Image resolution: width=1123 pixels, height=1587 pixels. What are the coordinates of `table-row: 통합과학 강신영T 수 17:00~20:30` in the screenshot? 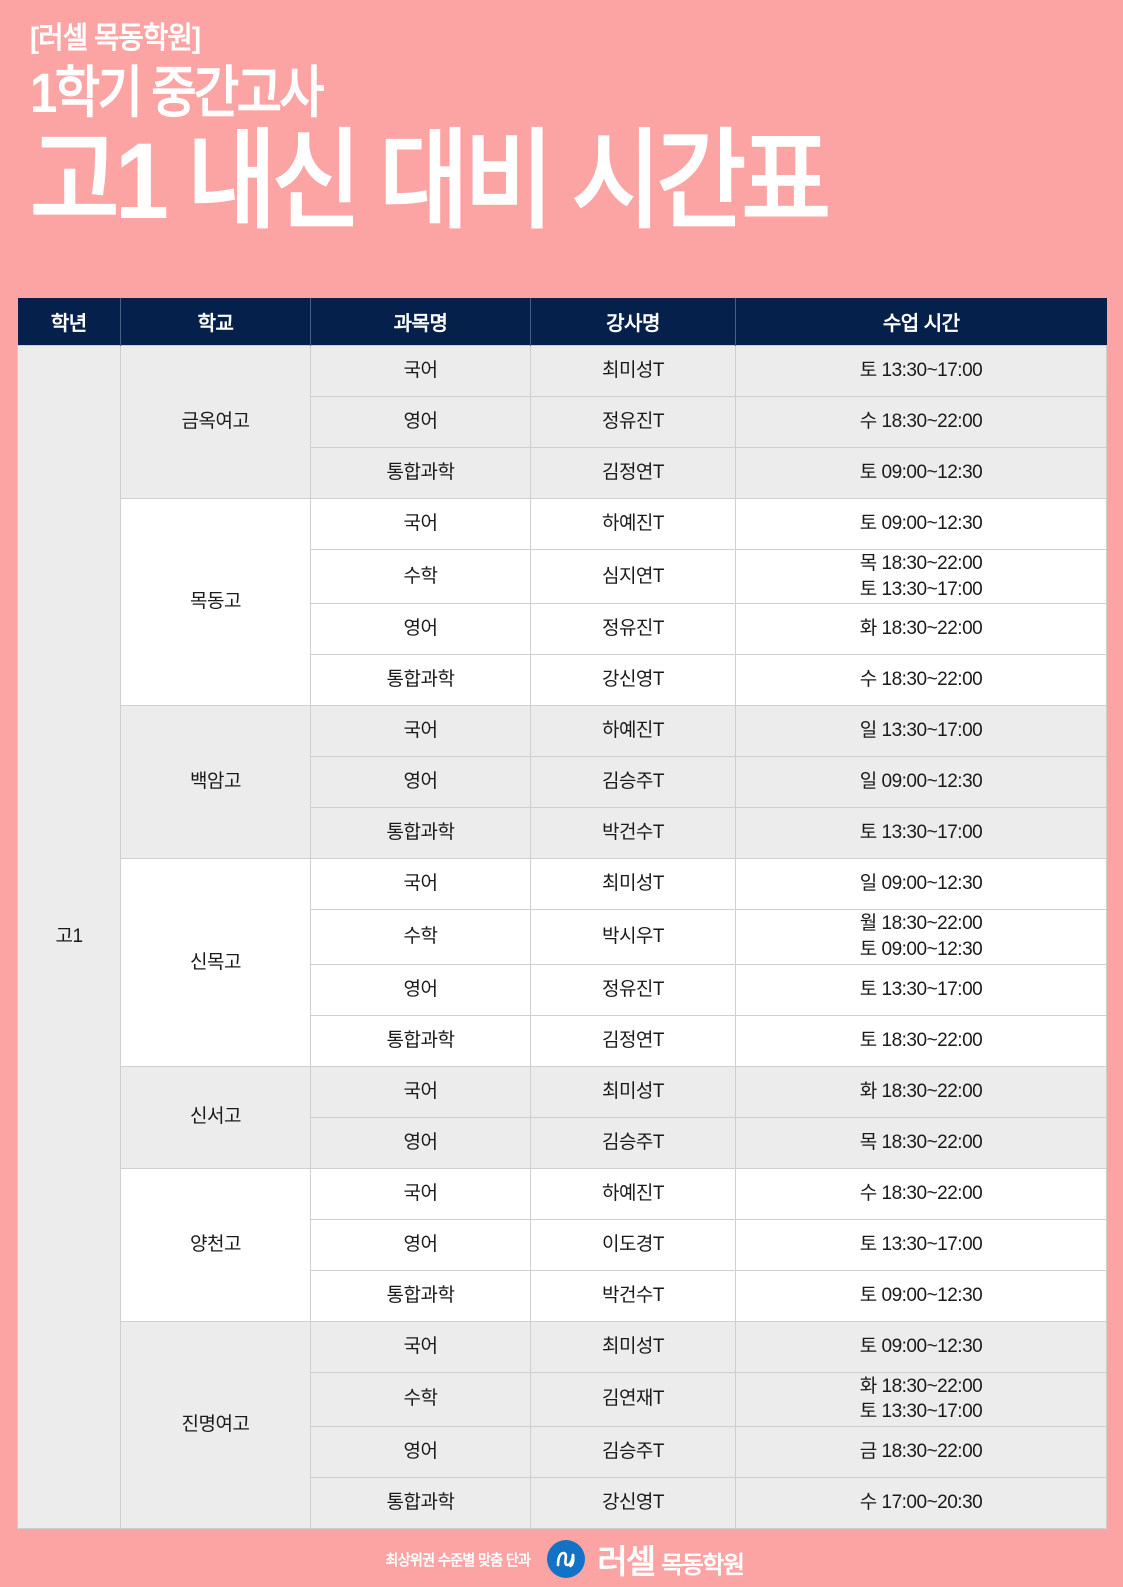 It's located at (562, 1502).